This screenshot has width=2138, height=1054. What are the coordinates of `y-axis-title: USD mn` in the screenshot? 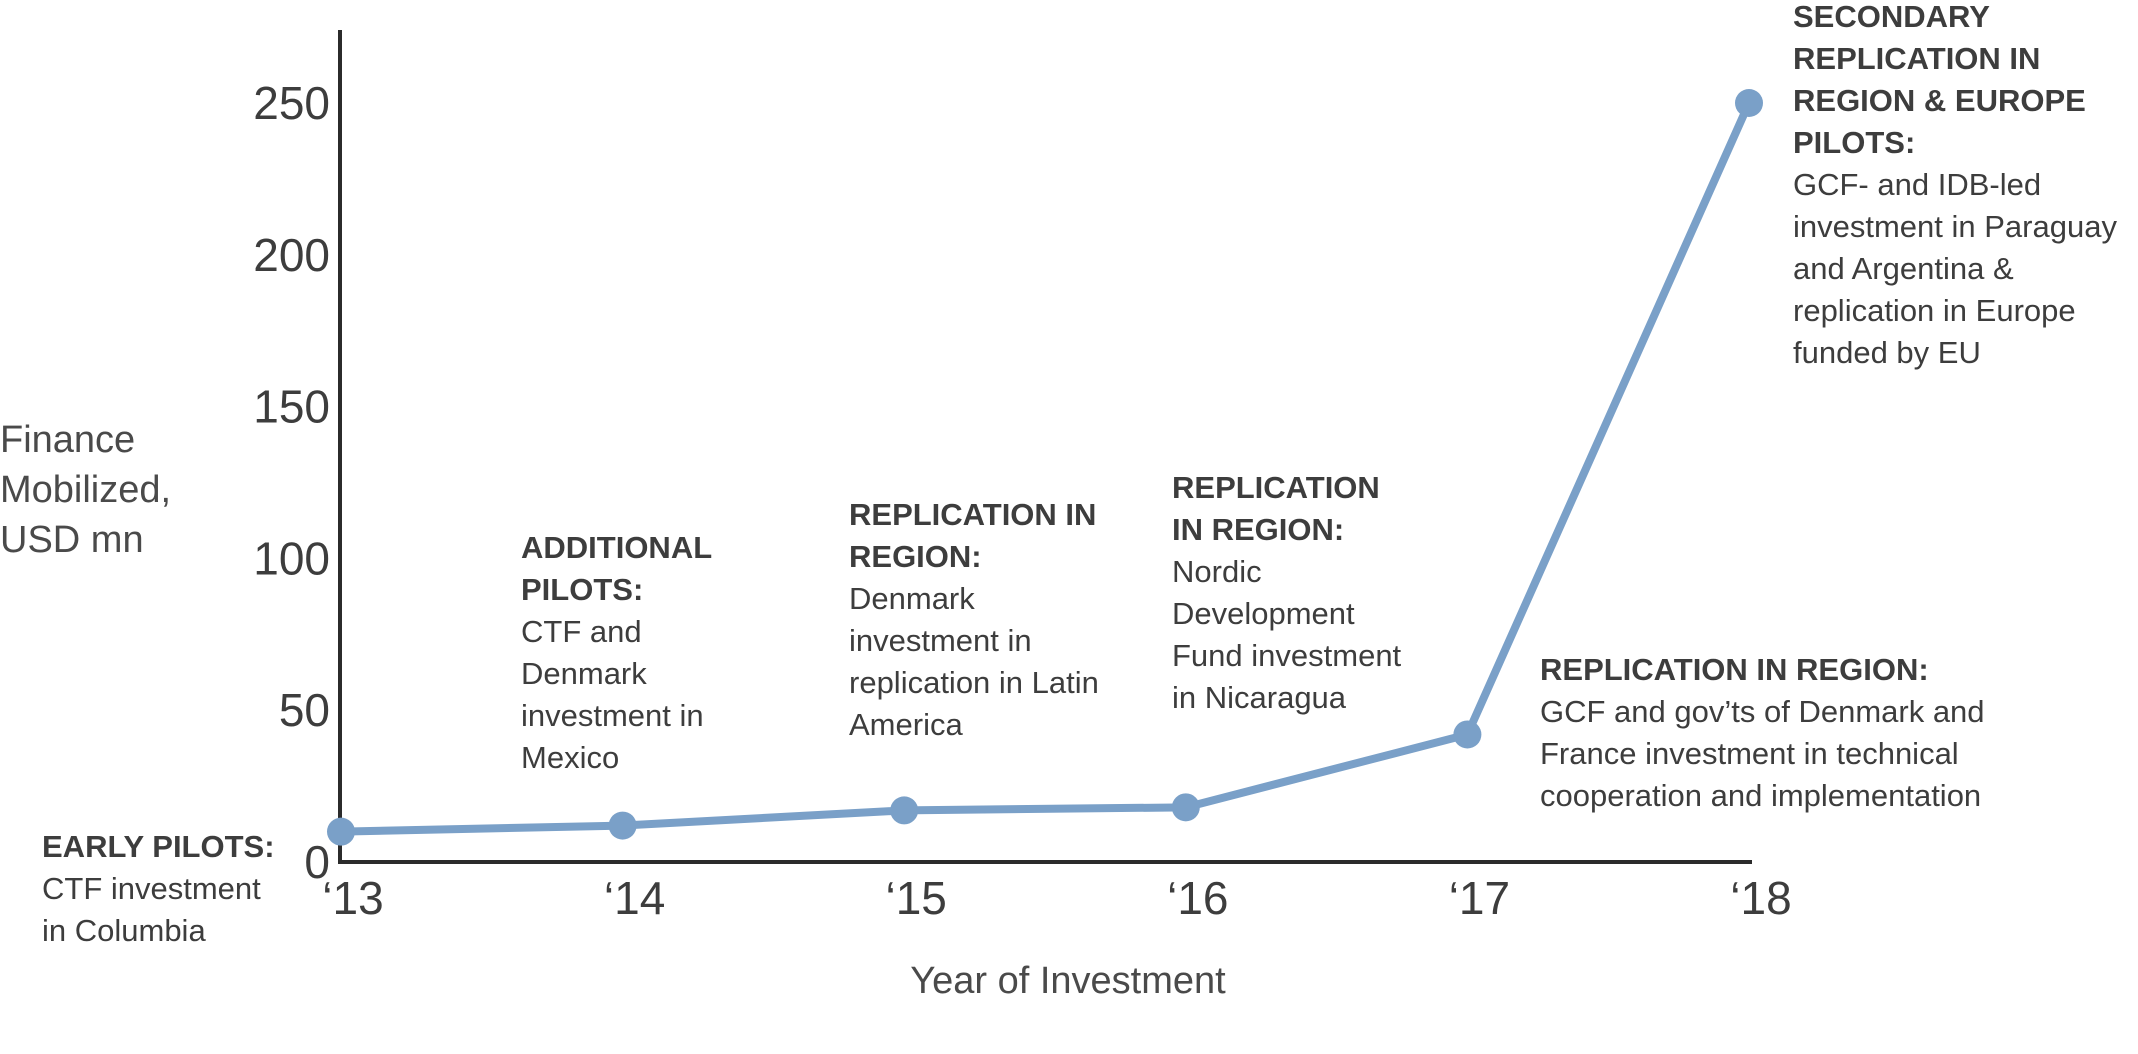 It's located at (72, 540).